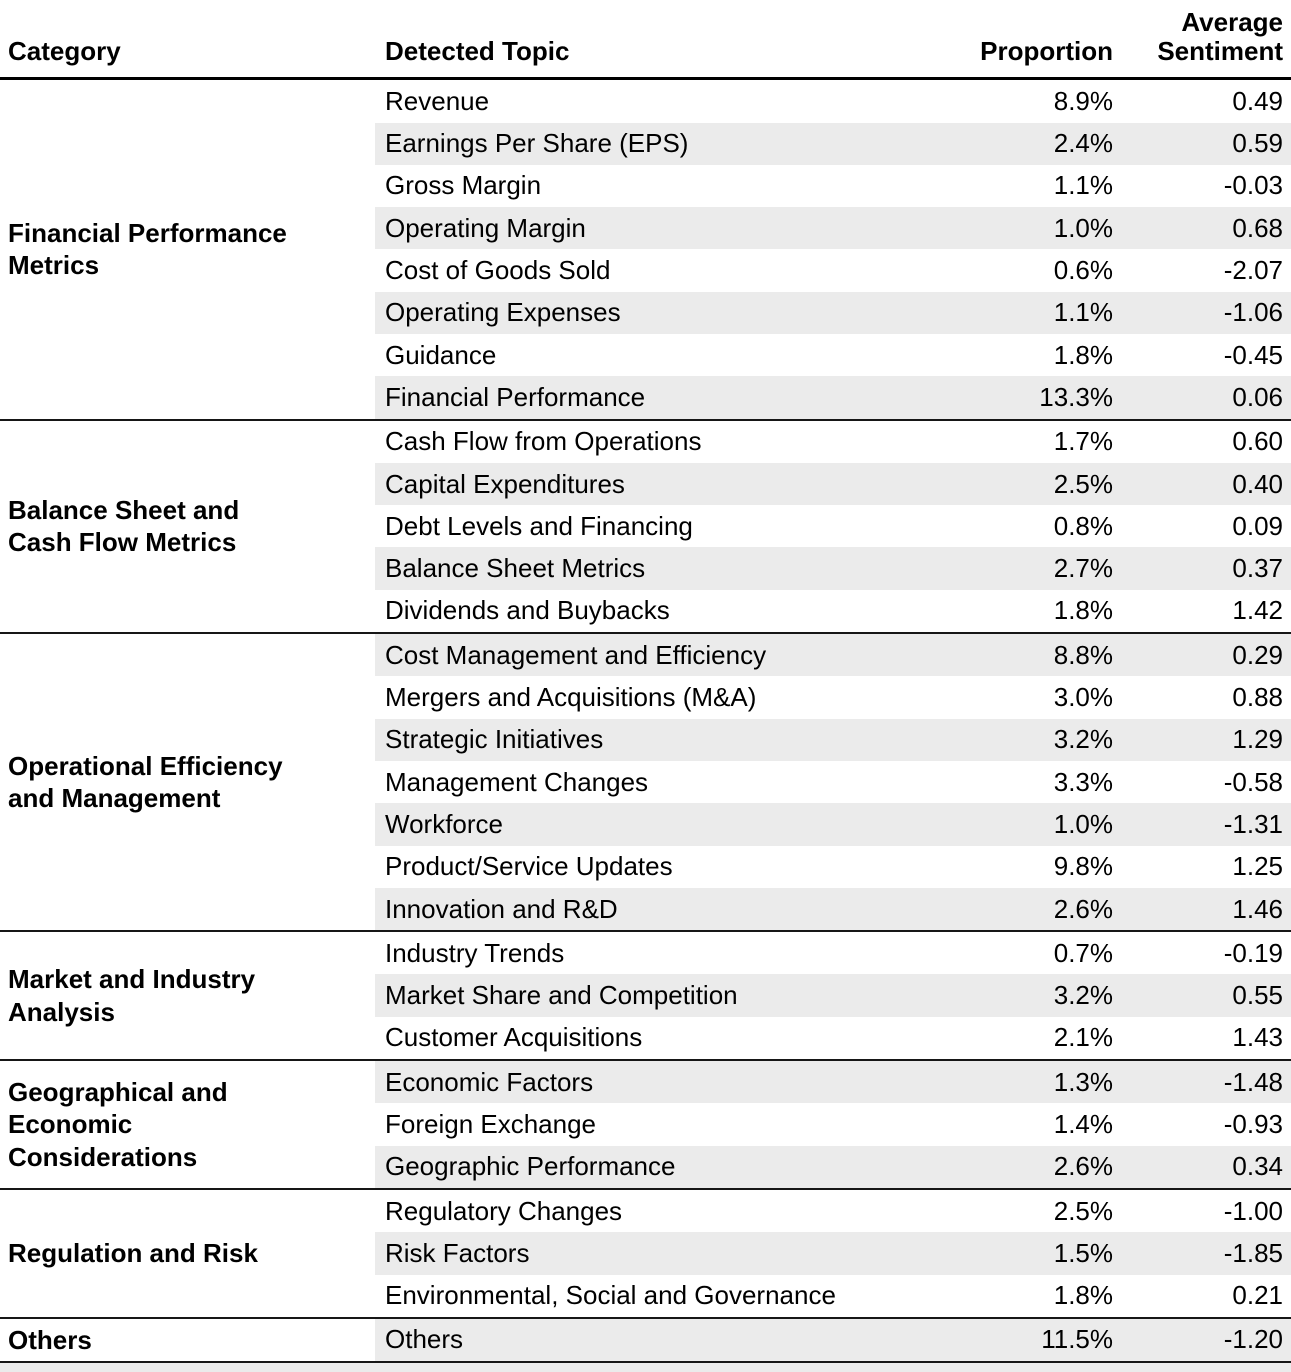 Image resolution: width=1291 pixels, height=1372 pixels. I want to click on proportion-cell: 1.5%, so click(1021, 1253).